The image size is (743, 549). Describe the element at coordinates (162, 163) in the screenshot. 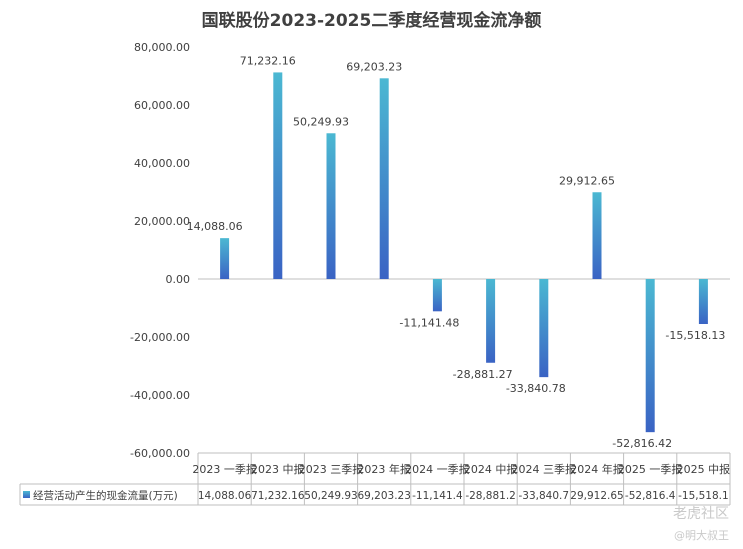

I see `y-tick-label: 40,000.00` at that location.